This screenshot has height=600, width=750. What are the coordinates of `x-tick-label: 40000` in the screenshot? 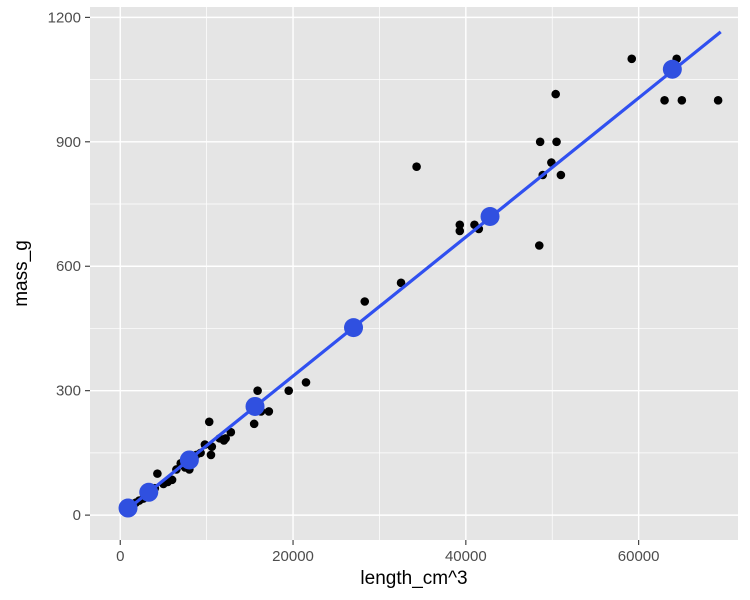 It's located at (466, 556).